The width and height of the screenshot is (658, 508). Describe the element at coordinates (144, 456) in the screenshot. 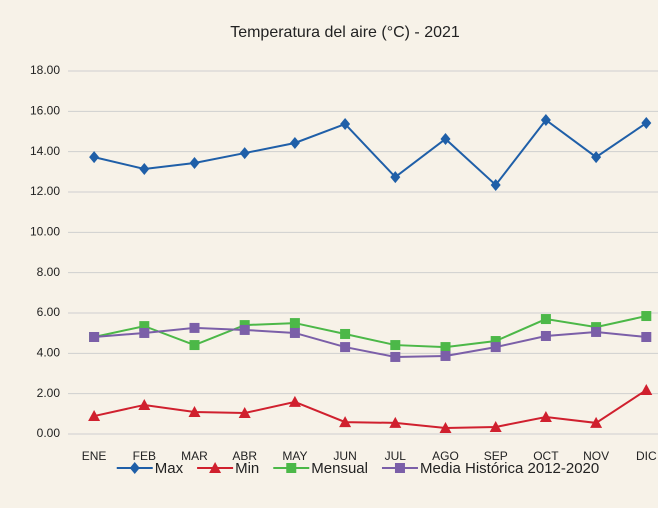

I see `x-tick-label: FEB` at that location.